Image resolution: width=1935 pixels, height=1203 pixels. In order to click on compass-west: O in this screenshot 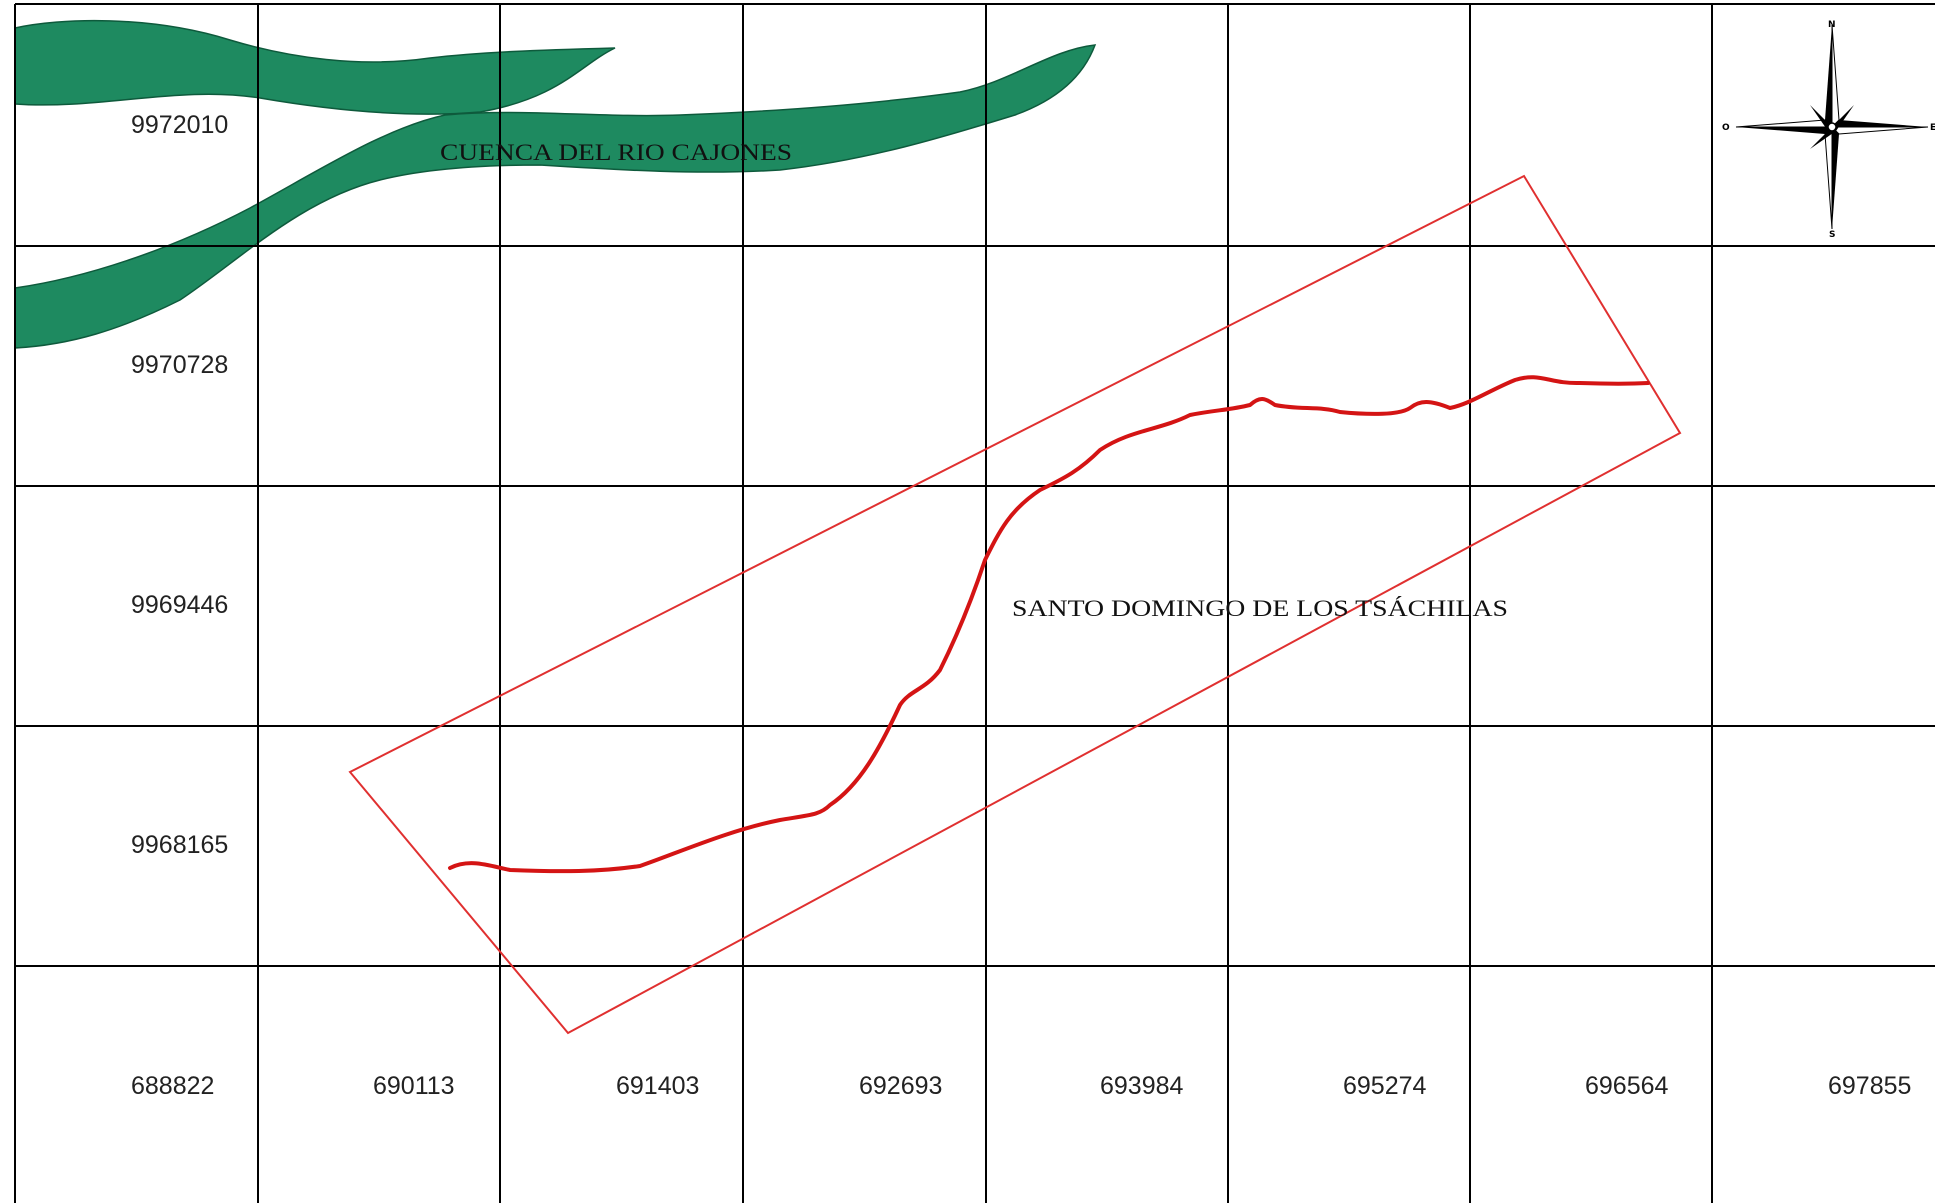, I will do `click(1726, 128)`.